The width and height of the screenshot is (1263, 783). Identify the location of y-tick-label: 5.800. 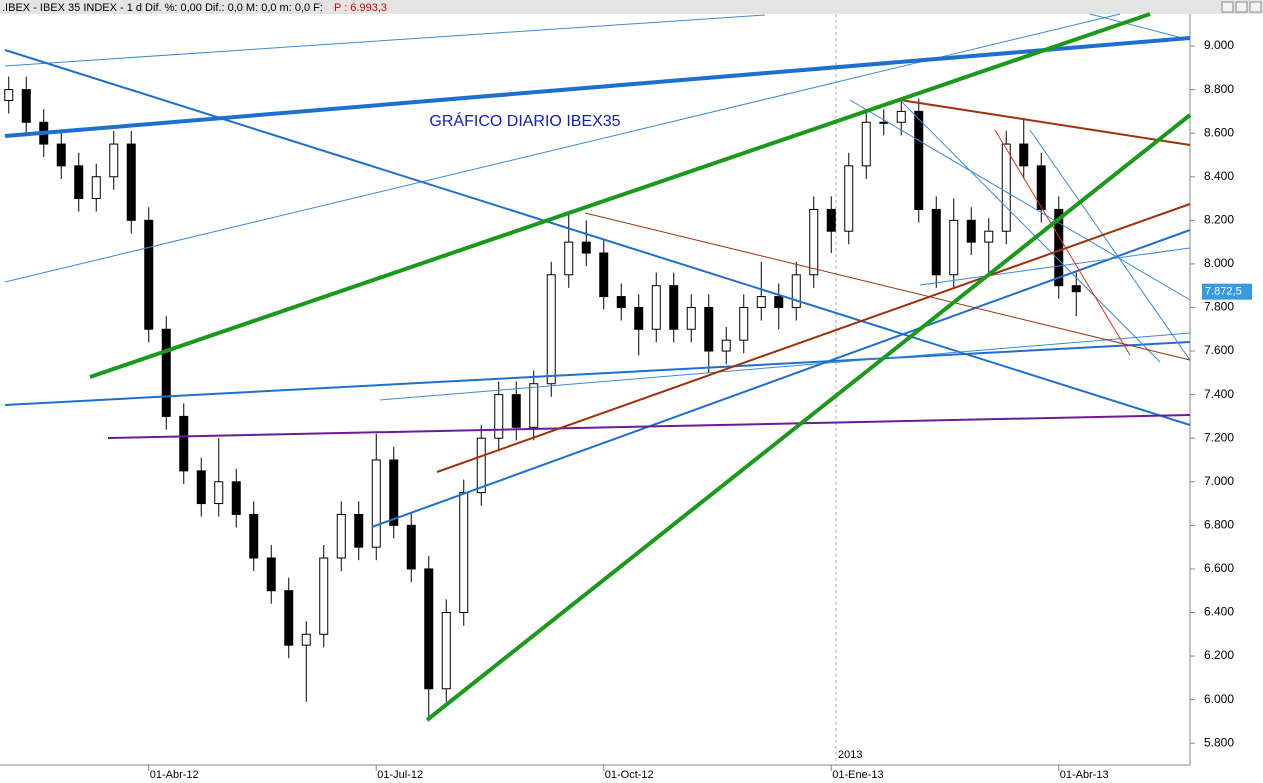
(1219, 742).